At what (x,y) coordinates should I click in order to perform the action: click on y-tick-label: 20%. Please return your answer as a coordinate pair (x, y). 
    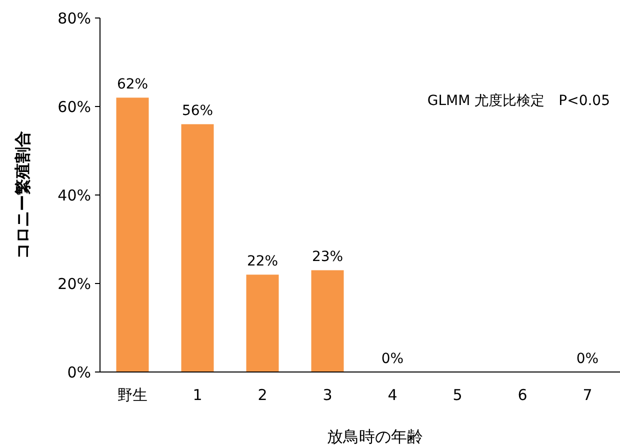
    Looking at the image, I should click on (74, 283).